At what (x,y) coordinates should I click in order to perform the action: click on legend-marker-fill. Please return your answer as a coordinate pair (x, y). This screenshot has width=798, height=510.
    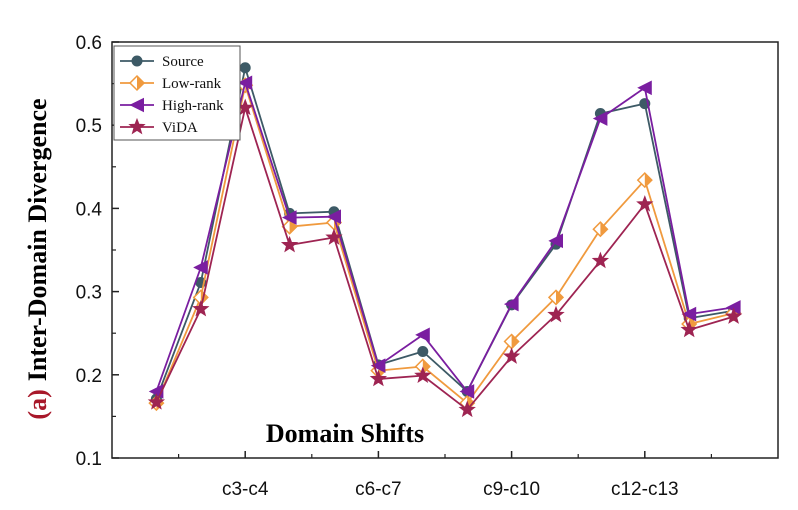
    Looking at the image, I should click on (140, 83).